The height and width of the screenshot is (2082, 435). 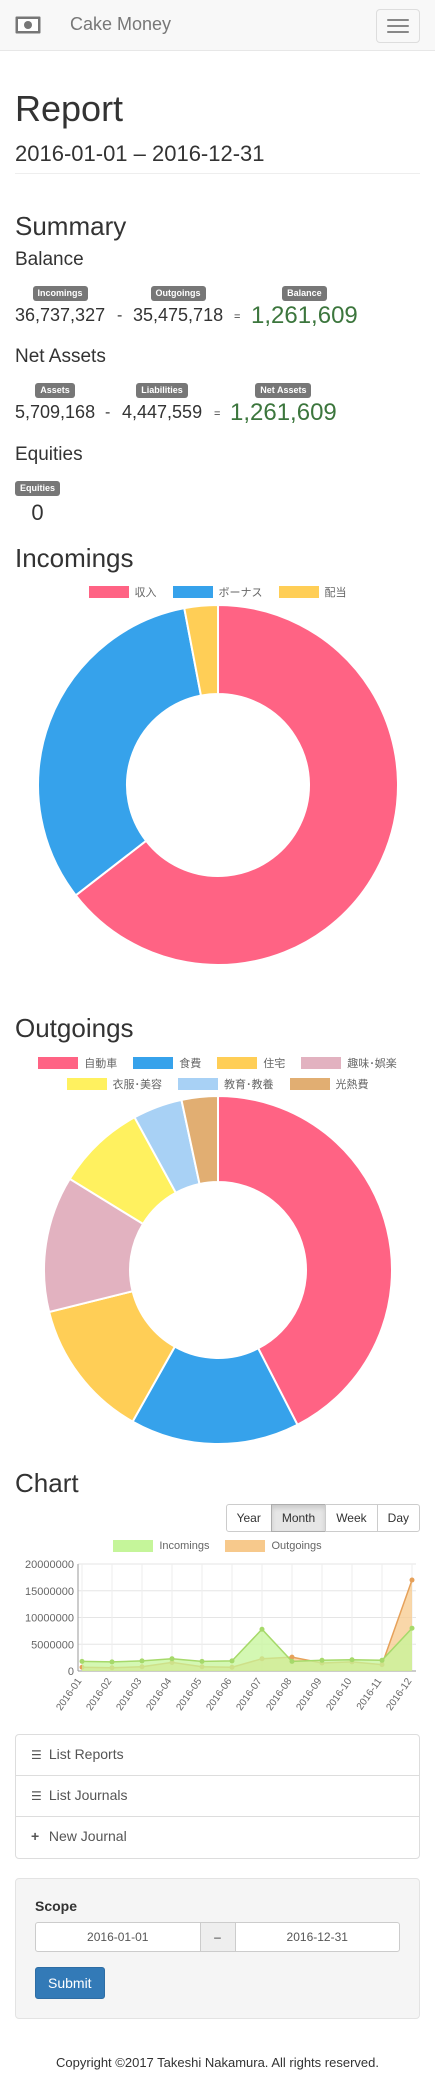 I want to click on outgoings-value: 35,475,718, so click(x=178, y=315).